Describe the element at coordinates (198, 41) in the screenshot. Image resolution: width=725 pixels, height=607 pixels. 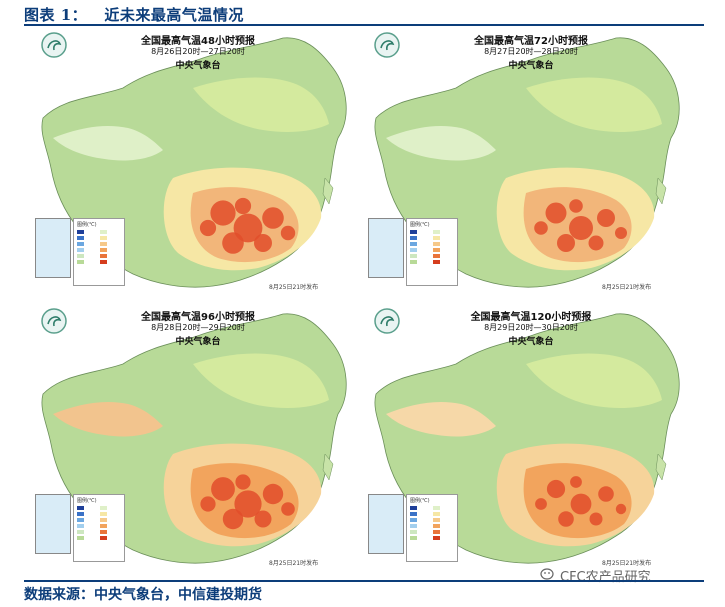
I see `panel-title: 全国最高气温48小时预报` at that location.